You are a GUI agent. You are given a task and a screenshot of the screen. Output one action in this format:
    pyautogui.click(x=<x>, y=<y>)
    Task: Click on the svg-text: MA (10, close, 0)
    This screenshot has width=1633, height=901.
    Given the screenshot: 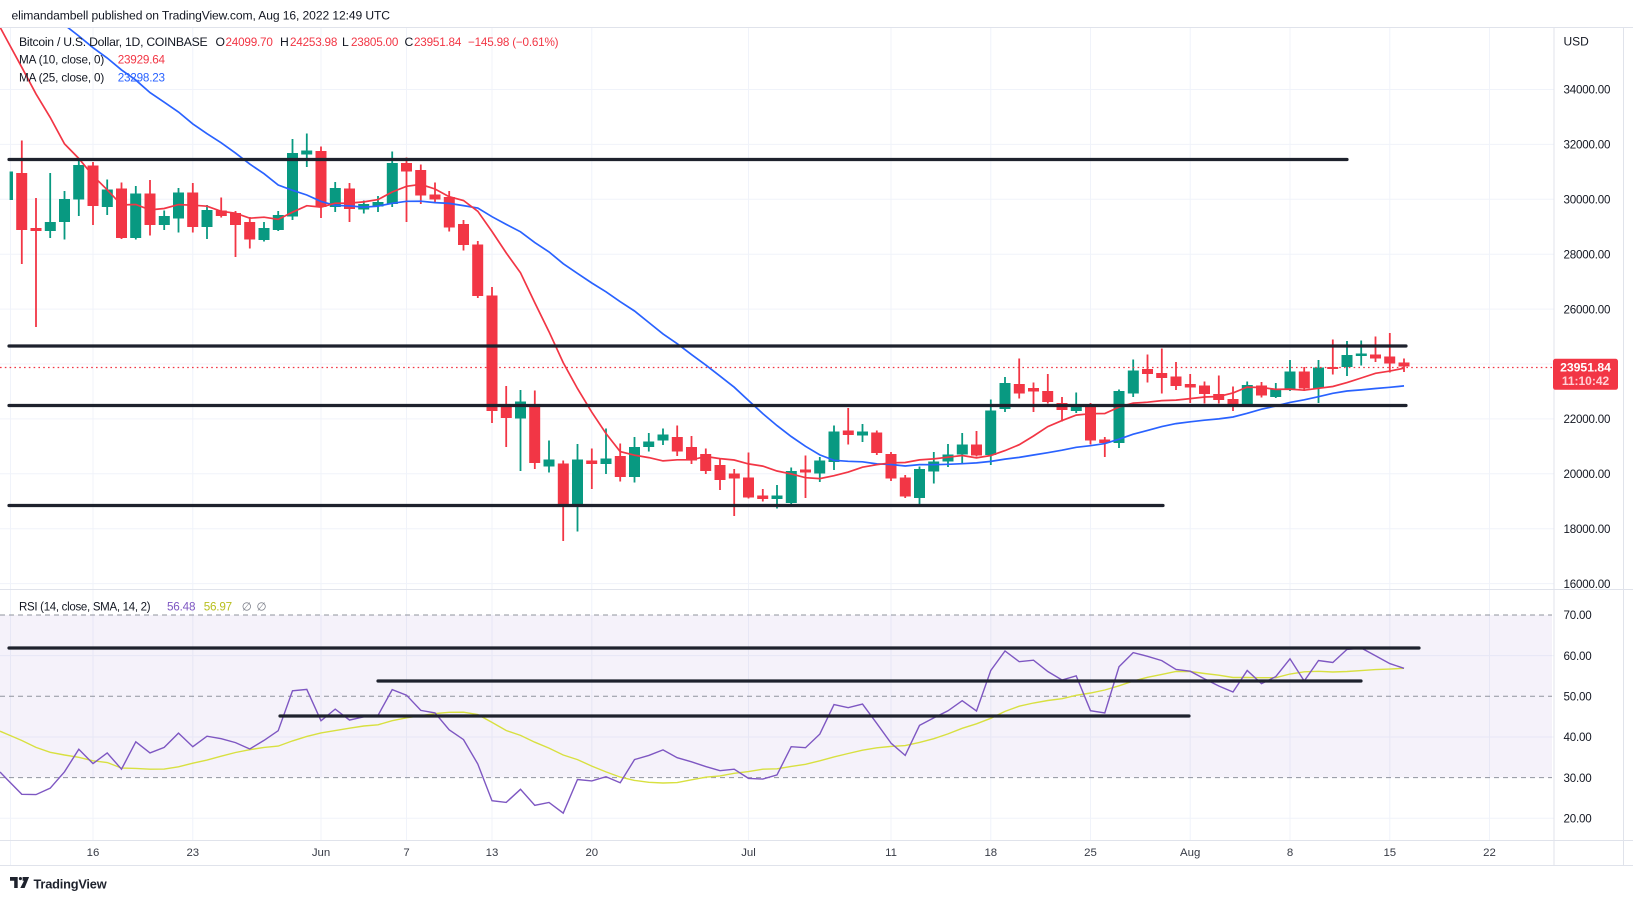 What is the action you would take?
    pyautogui.click(x=61, y=60)
    